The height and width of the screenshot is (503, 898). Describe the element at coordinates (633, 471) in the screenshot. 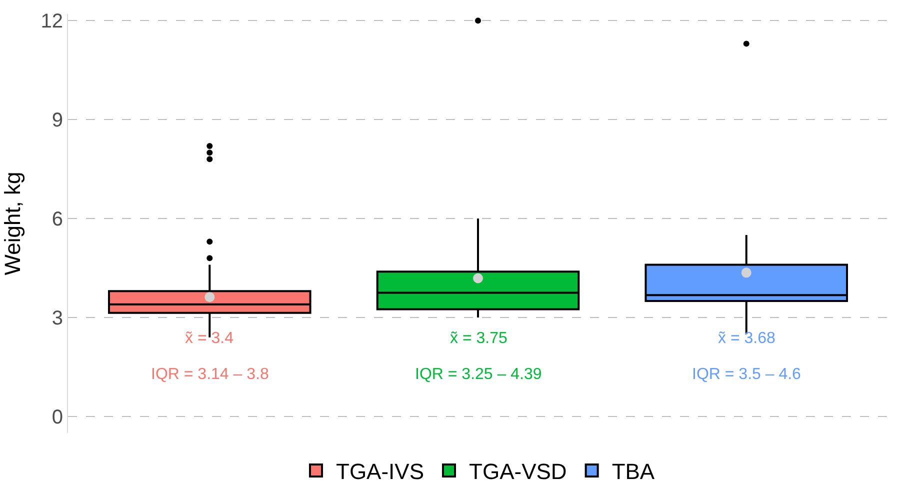

I see `legend-label: TBA` at that location.